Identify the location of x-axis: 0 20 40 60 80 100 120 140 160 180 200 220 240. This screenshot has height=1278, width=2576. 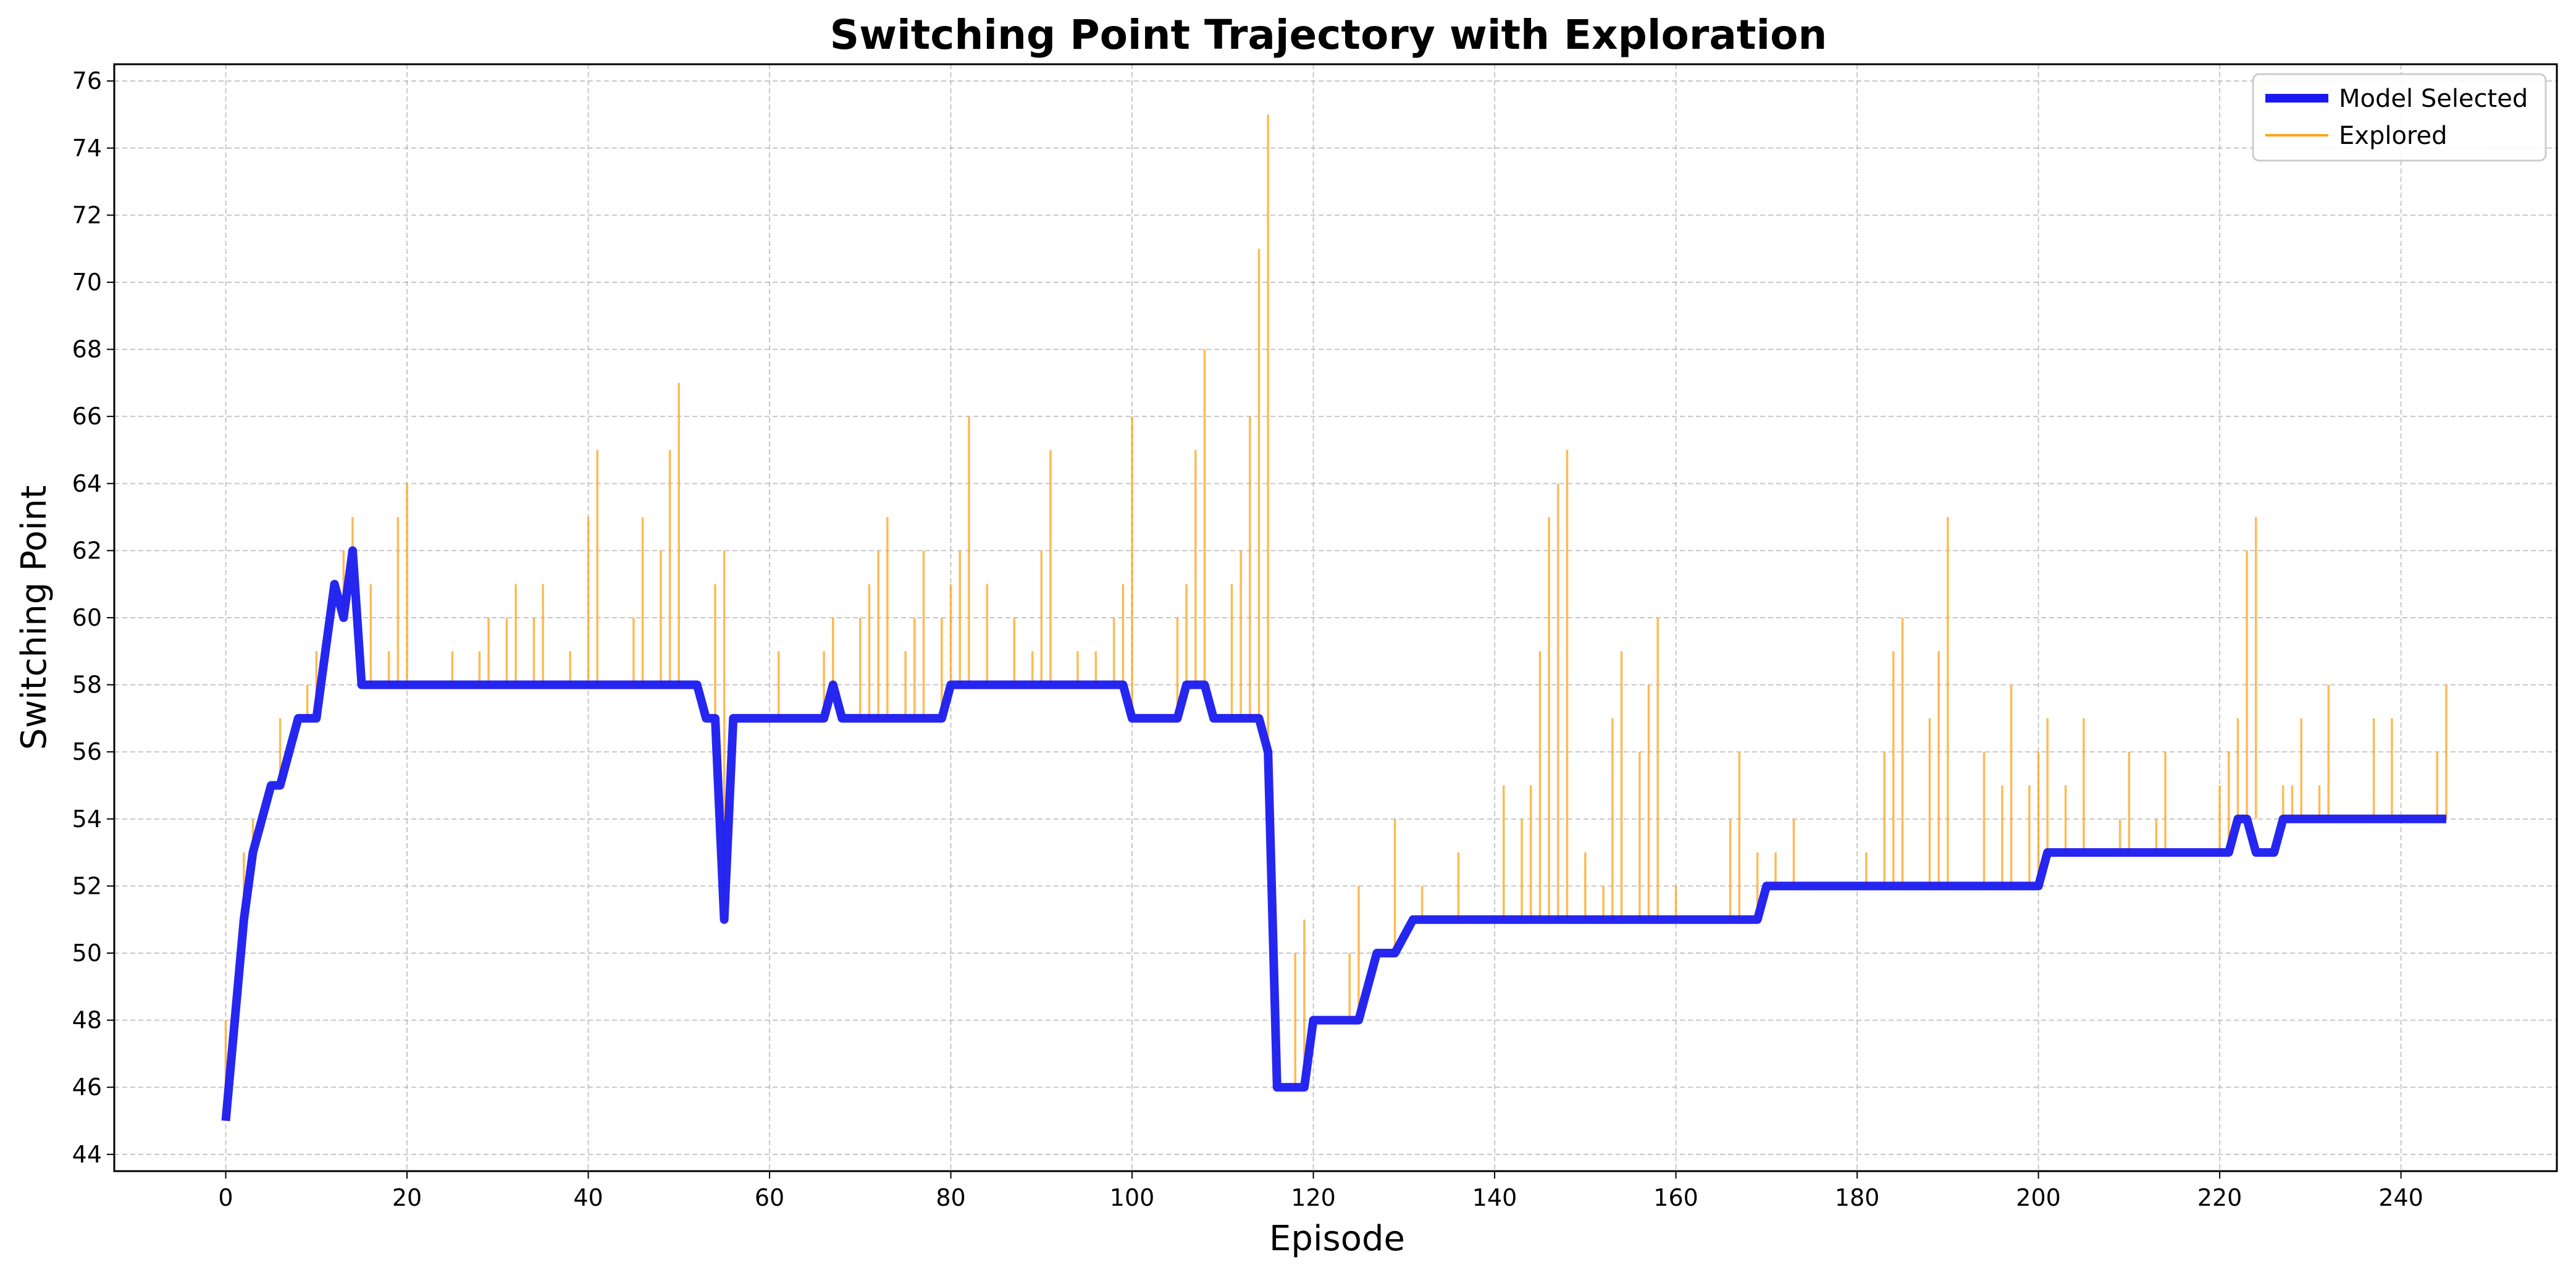
(1321, 1191).